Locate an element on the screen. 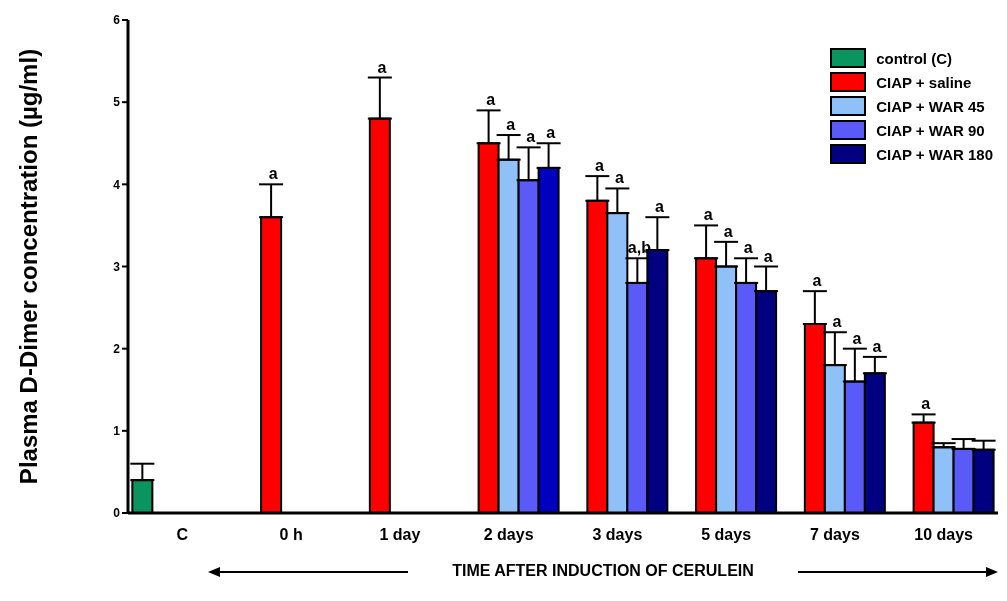 The height and width of the screenshot is (601, 1007). y-axis-title: Plasma D-Dimer concentration (µg/ml) is located at coordinates (28, 266).